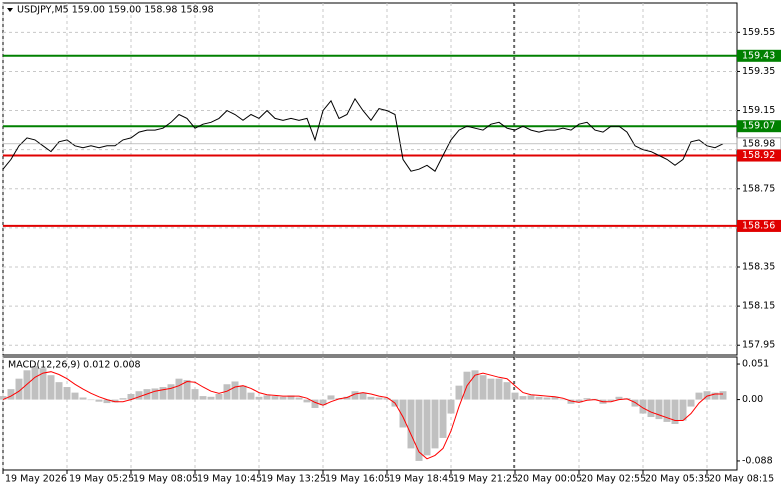 Image resolution: width=781 pixels, height=489 pixels. Describe the element at coordinates (115, 10) in the screenshot. I see `price-title: USDJPY,M5 159.00 159.00 158.98 158.98` at that location.